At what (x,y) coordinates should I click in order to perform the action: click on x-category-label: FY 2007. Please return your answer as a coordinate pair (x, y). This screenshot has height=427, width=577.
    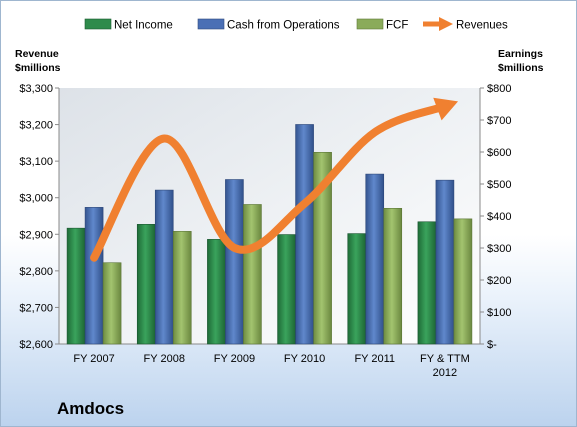
    Looking at the image, I should click on (93, 359).